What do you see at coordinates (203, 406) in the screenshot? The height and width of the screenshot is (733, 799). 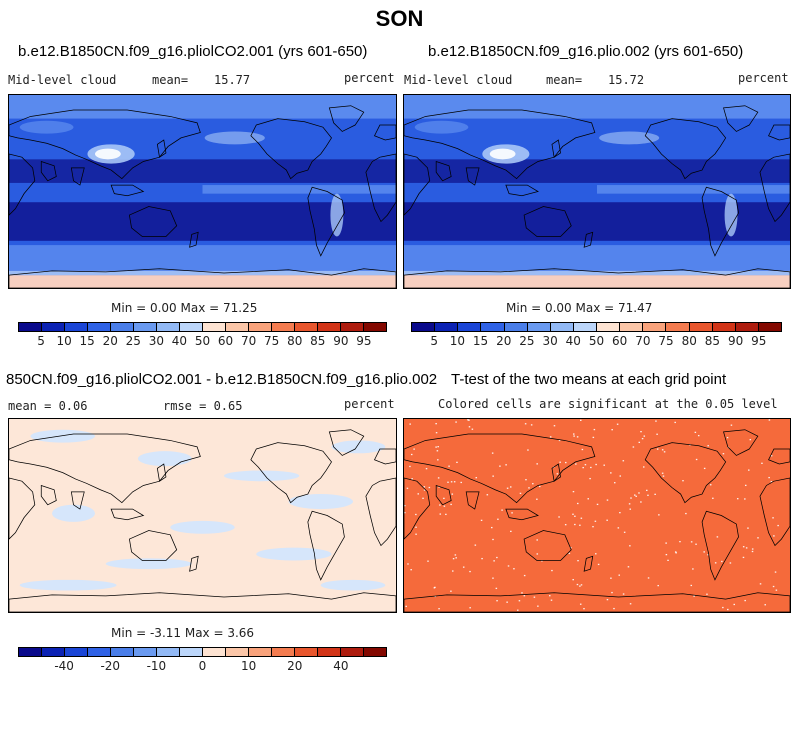 I see `panel3-rmse: rmse = 0.65` at bounding box center [203, 406].